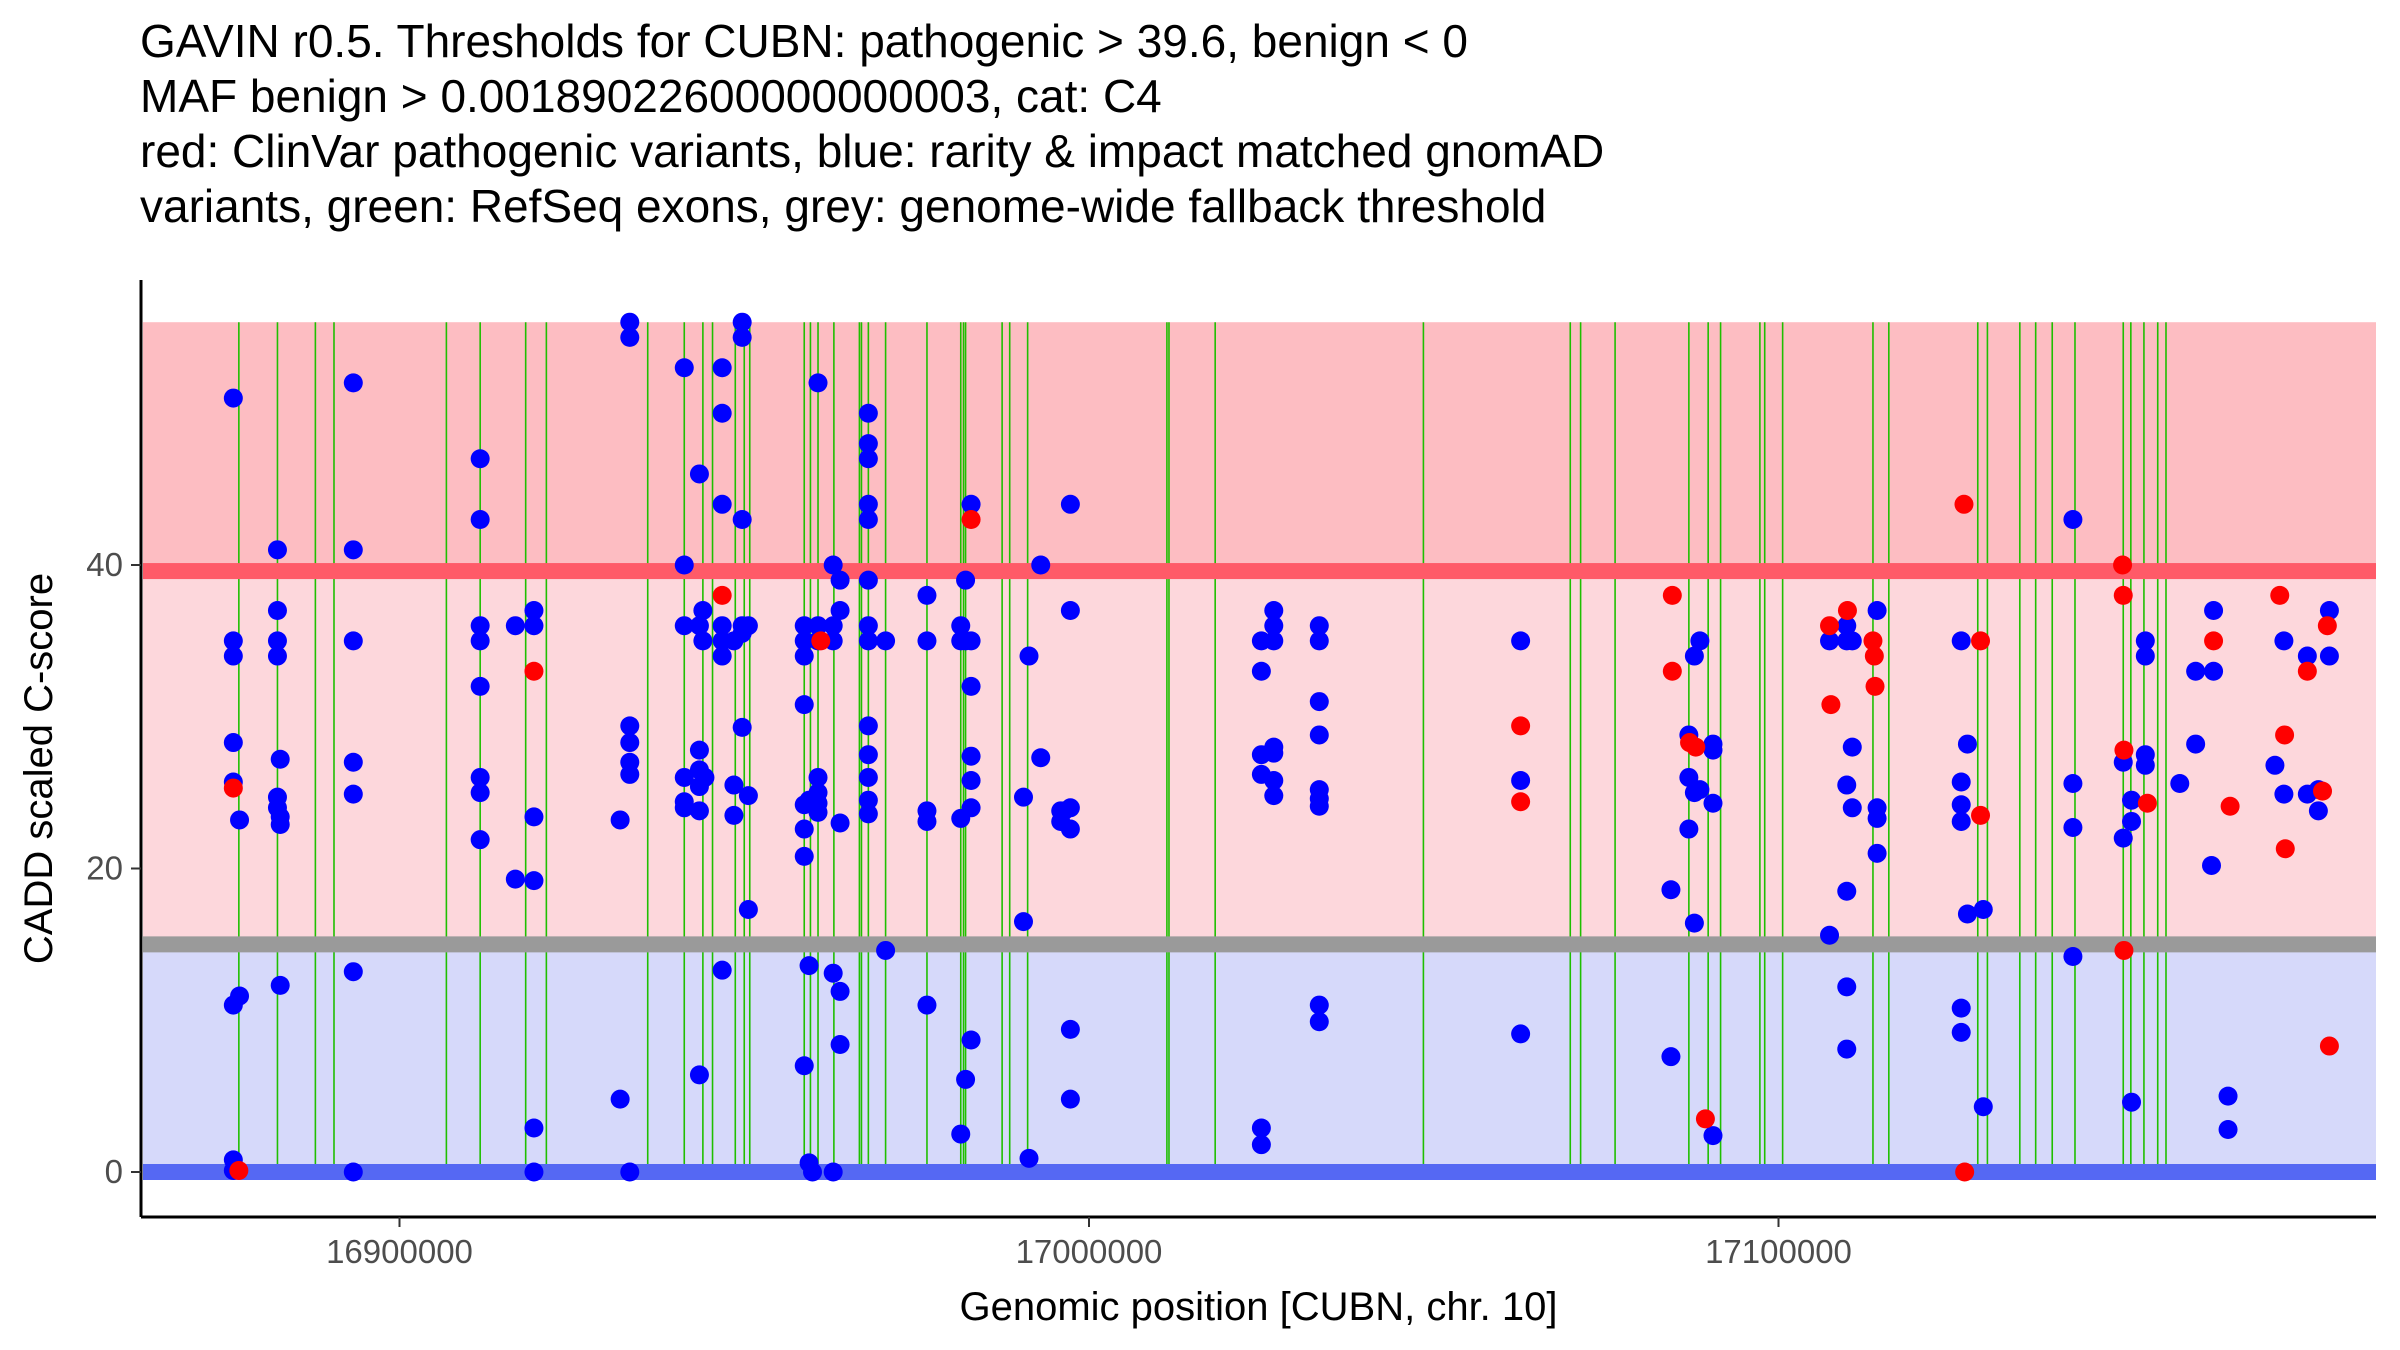 The image size is (2400, 1350). What do you see at coordinates (1259, 944) in the screenshot?
I see `fallback-threshold-line` at bounding box center [1259, 944].